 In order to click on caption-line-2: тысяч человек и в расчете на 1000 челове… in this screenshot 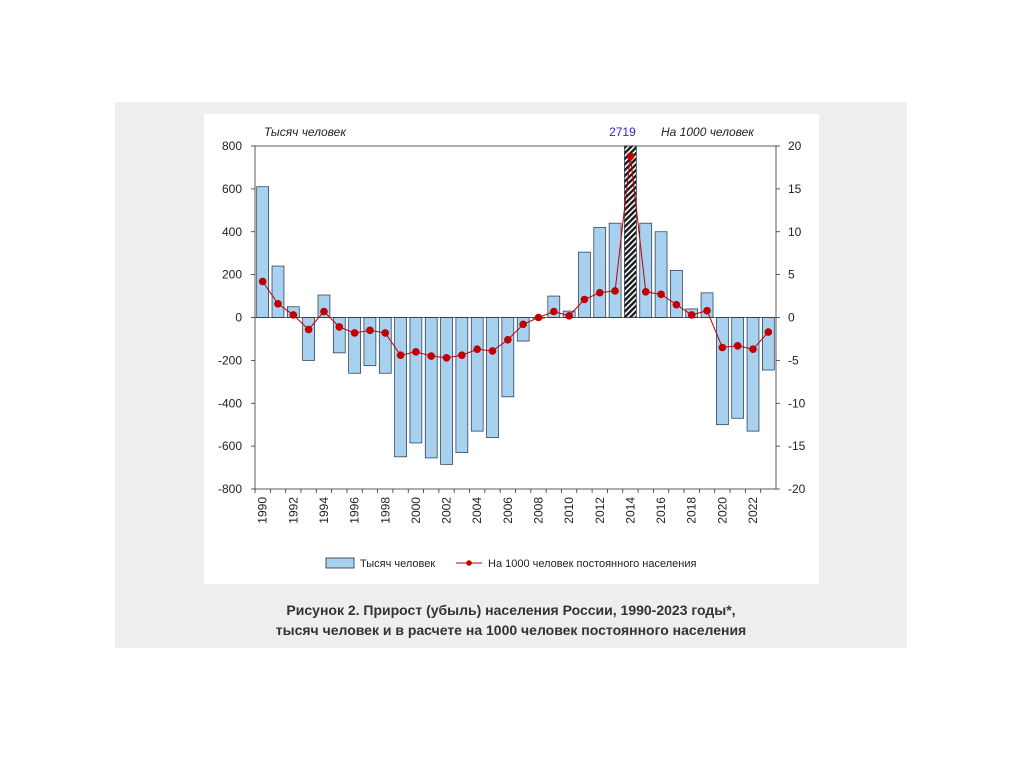, I will do `click(511, 630)`.